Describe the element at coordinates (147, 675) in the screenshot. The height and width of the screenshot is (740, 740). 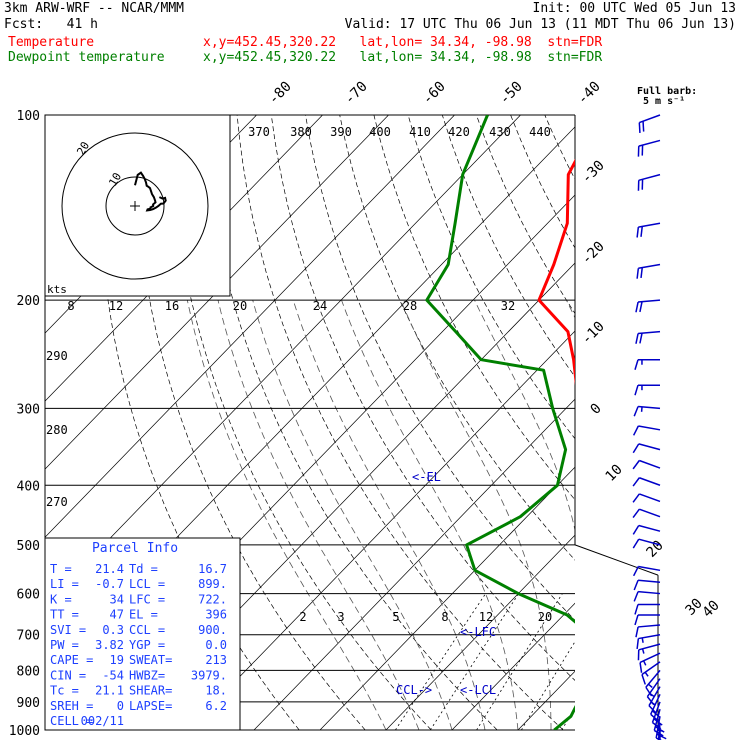
I see `parcel-key: HWBZ=` at that location.